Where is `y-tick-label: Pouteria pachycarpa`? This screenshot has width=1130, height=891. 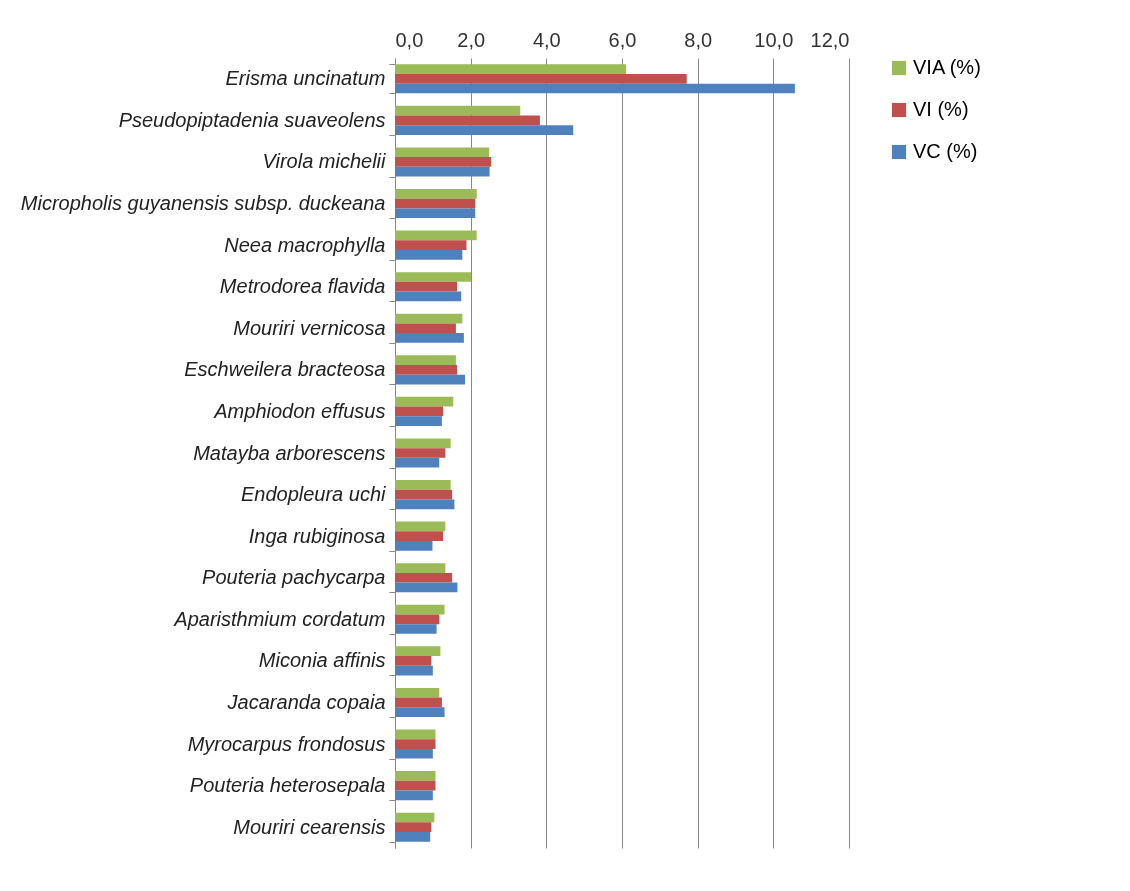 y-tick-label: Pouteria pachycarpa is located at coordinates (294, 577).